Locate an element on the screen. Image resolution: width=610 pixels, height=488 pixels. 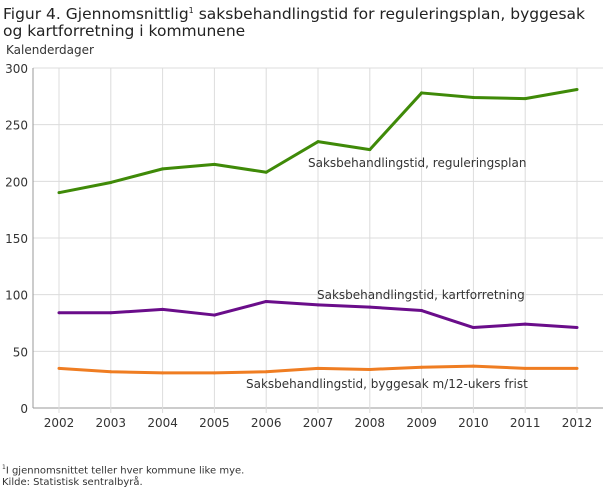
x-tick-label: 2003 is located at coordinates (111, 423).